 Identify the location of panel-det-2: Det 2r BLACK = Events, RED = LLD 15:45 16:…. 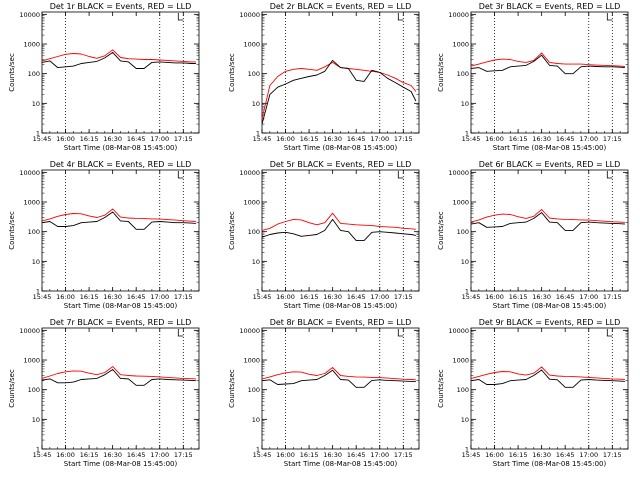
(324, 77).